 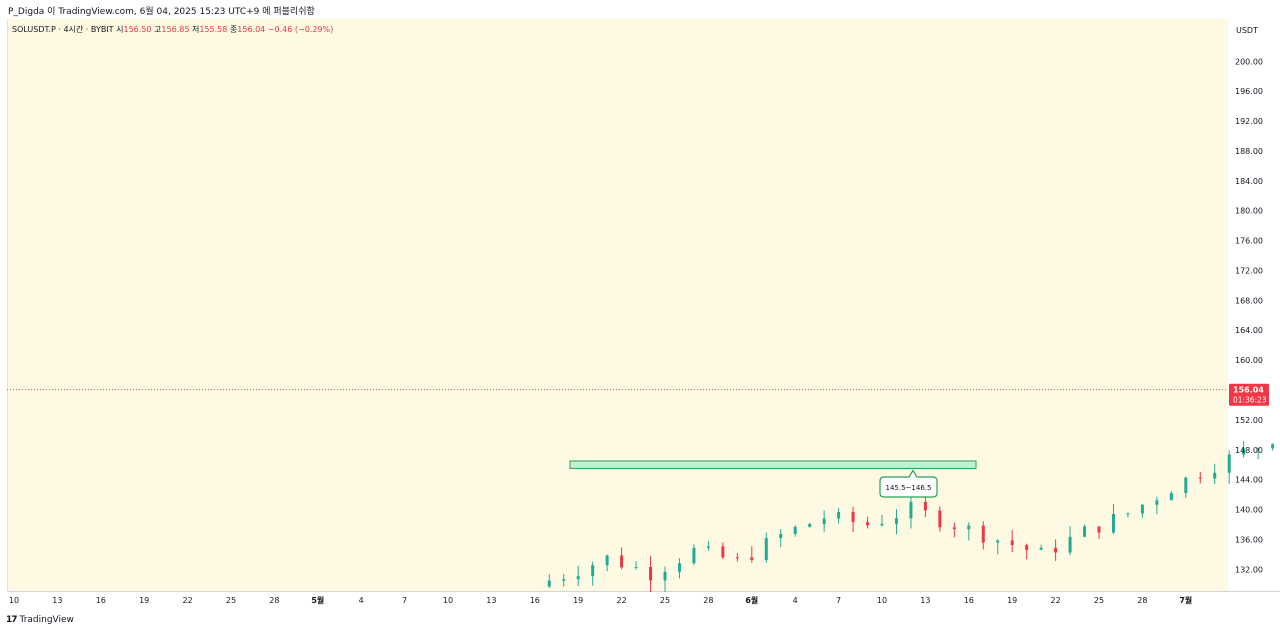 I want to click on currency-label: USDT, so click(x=1247, y=30).